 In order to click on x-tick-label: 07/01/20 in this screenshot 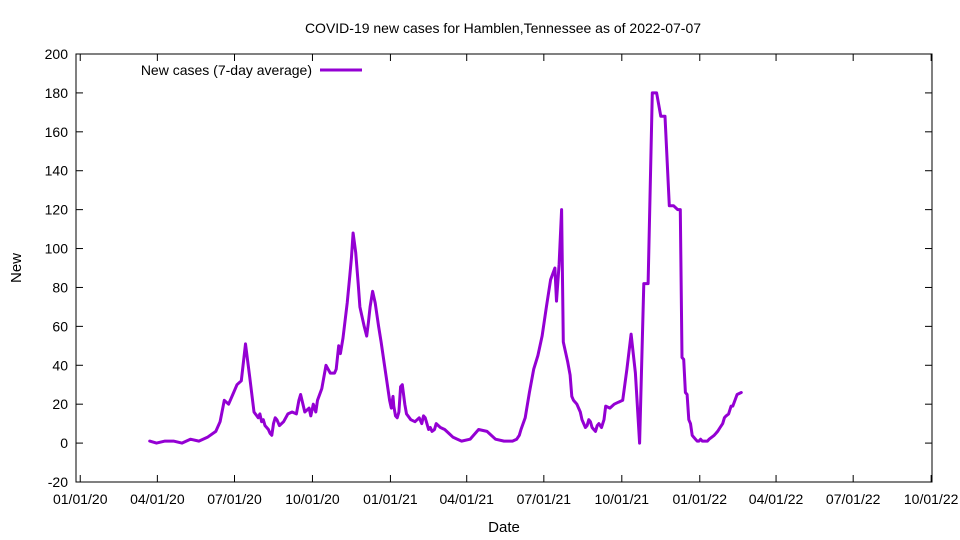, I will do `click(234, 499)`.